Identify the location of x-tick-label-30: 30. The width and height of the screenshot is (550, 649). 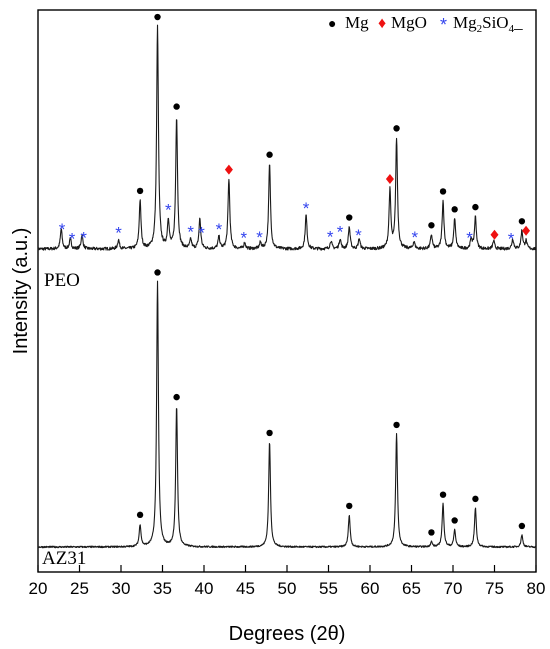
(121, 588).